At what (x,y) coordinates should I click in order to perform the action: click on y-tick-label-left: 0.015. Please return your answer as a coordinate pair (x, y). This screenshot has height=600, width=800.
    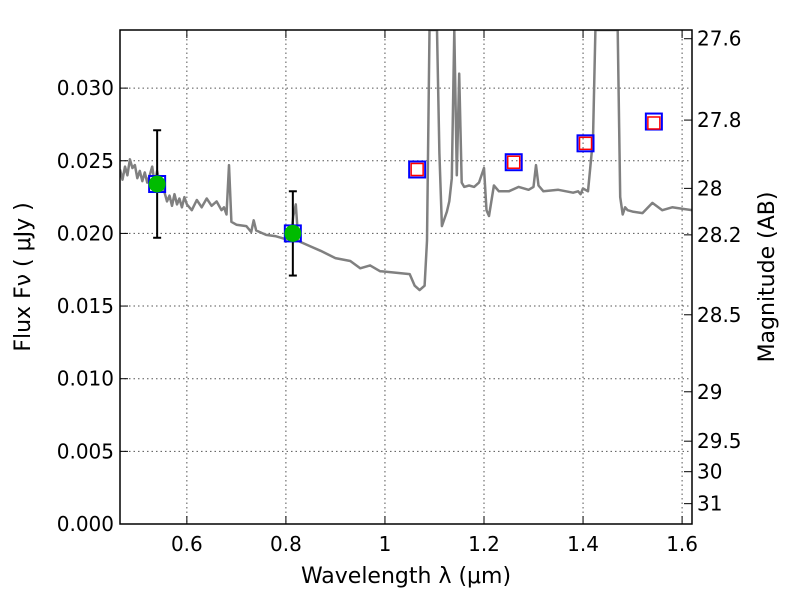
    Looking at the image, I should click on (85, 306).